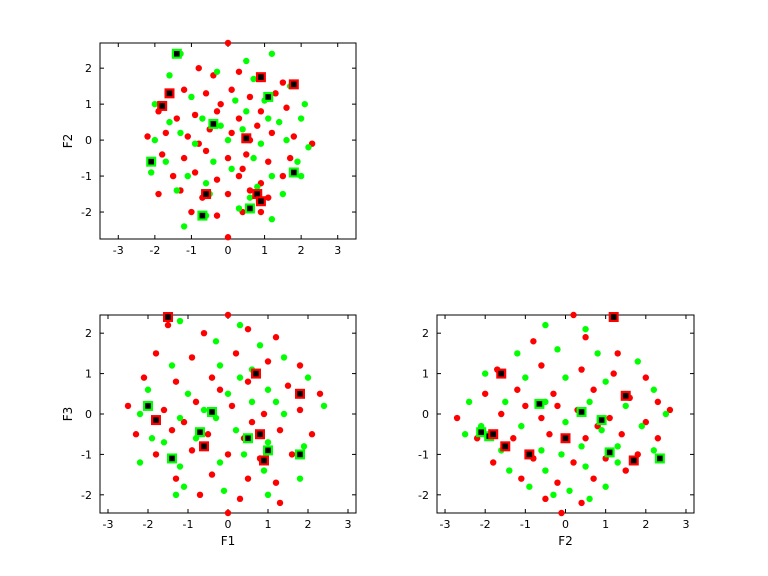  Describe the element at coordinates (108, 524) in the screenshot. I see `x-tick-label: -3` at that location.